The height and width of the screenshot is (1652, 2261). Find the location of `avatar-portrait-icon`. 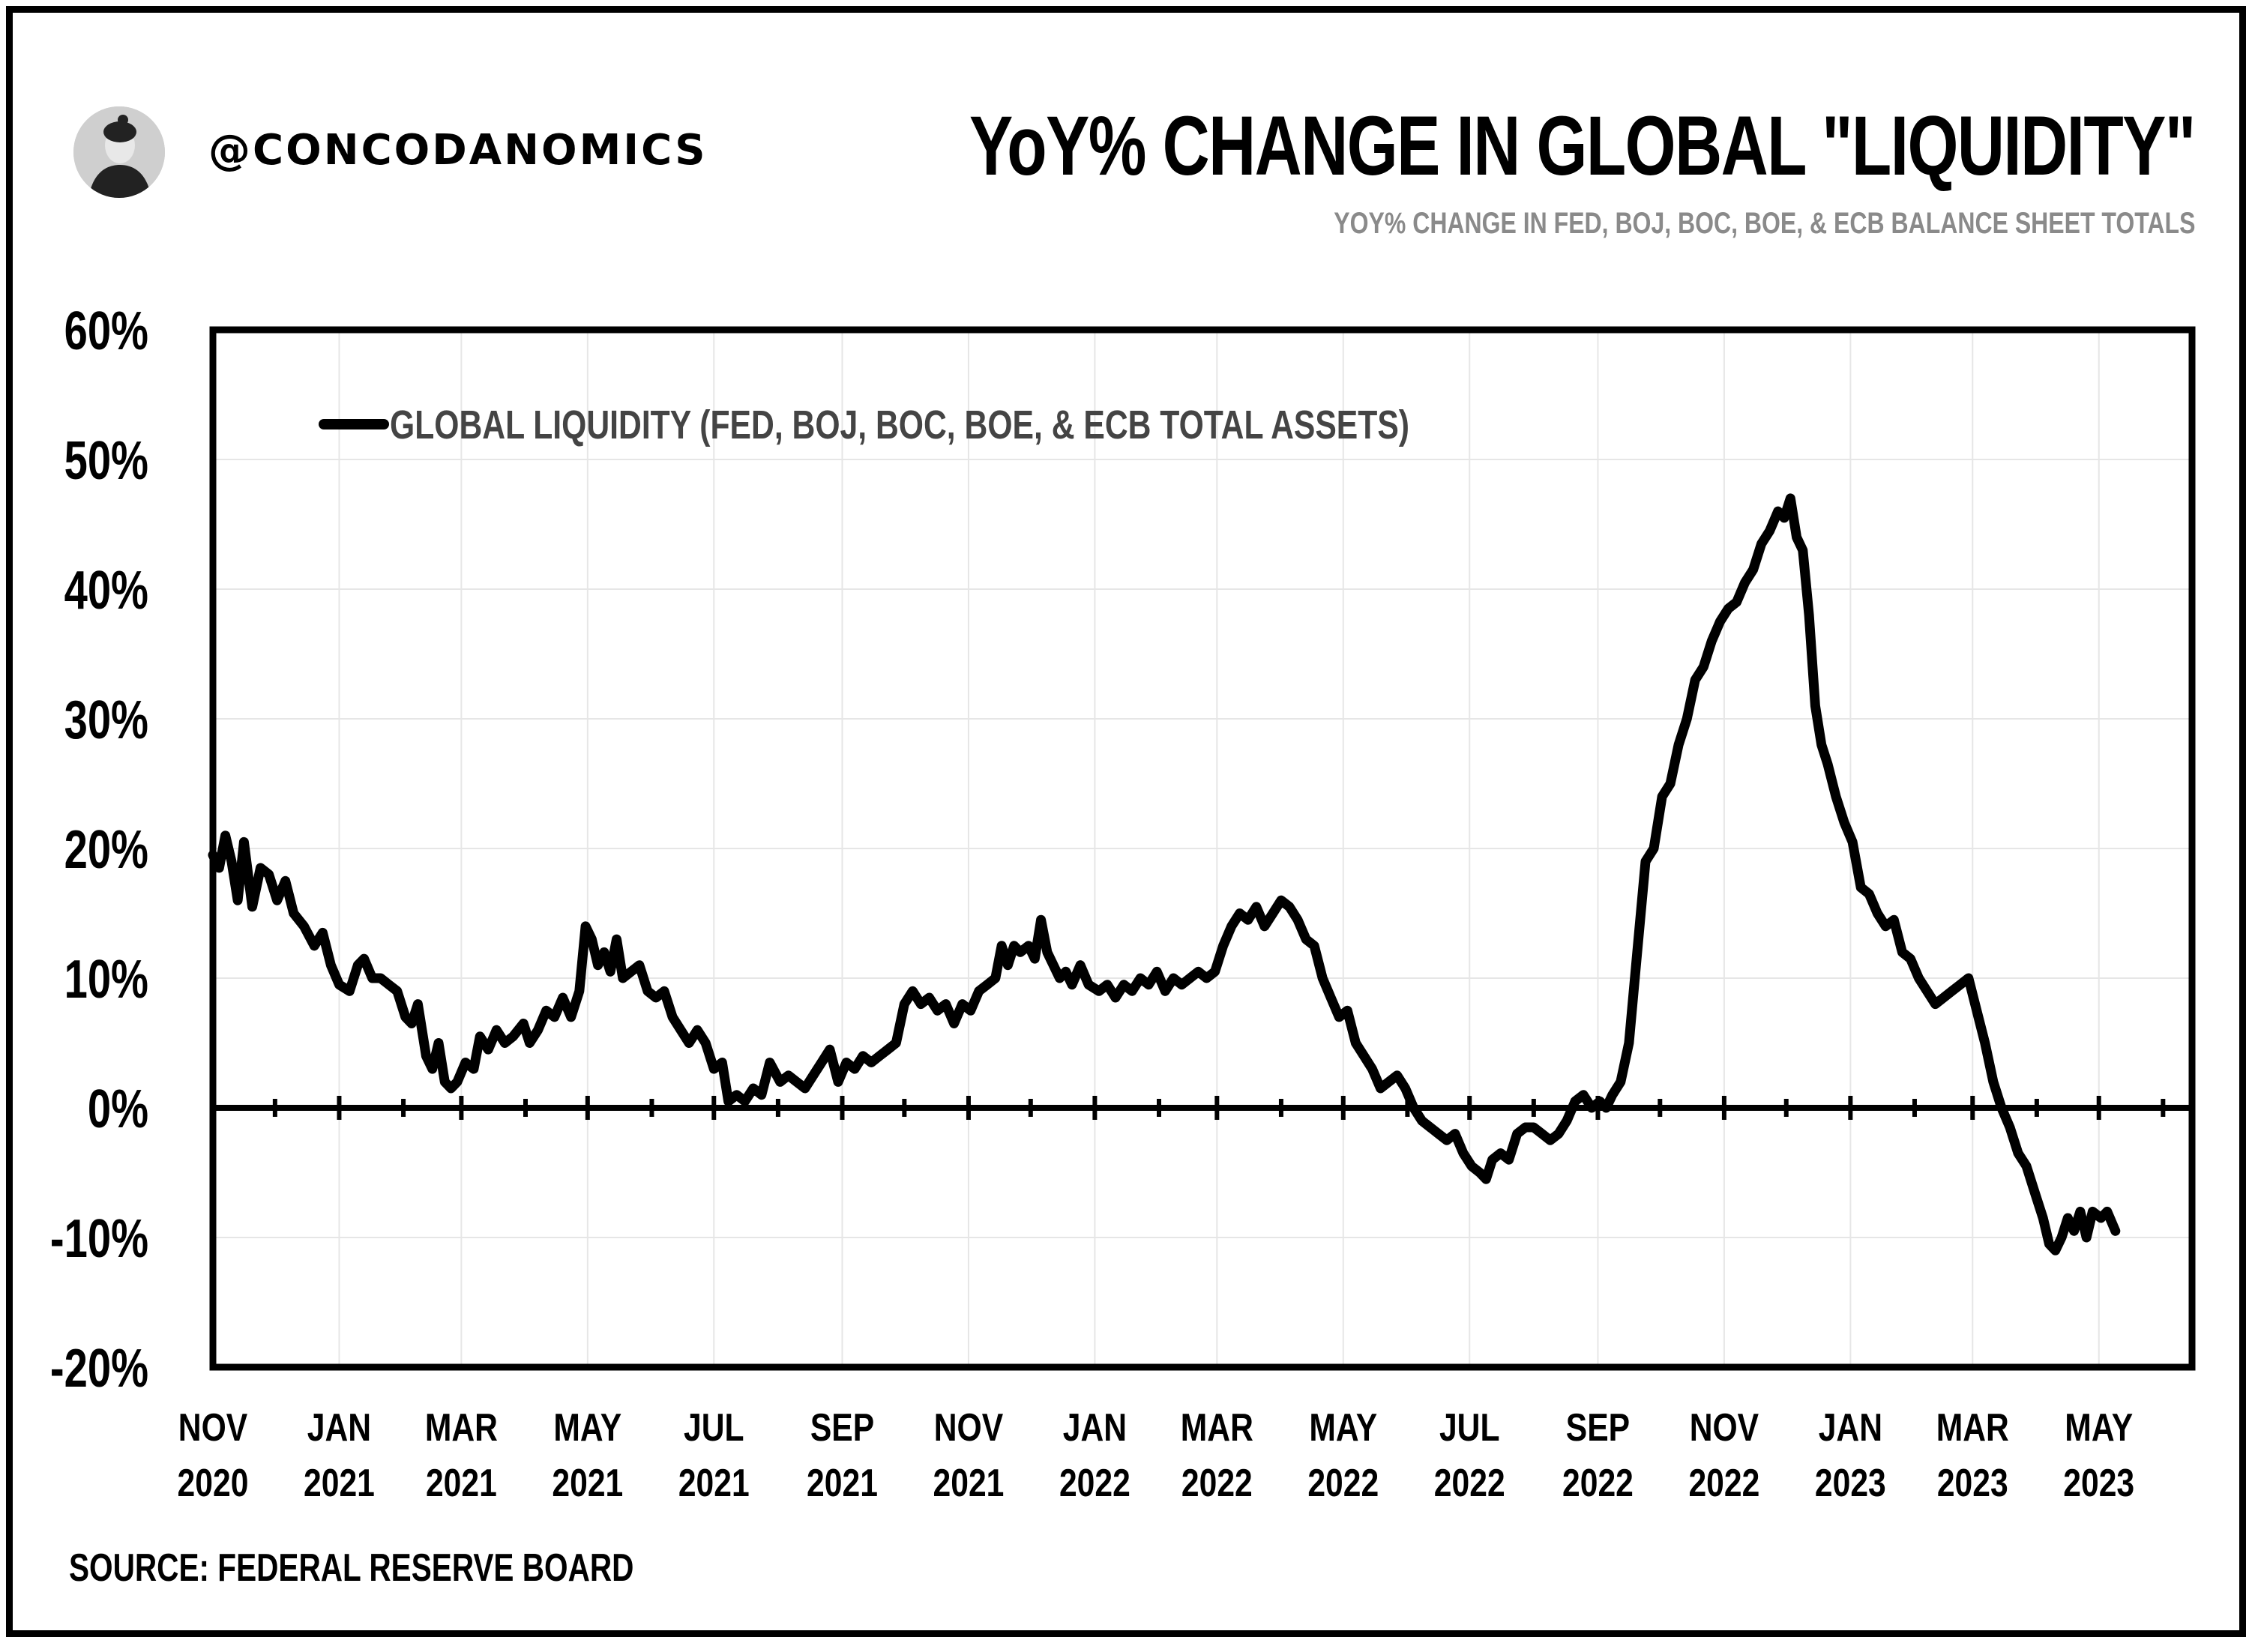

avatar-portrait-icon is located at coordinates (119, 152).